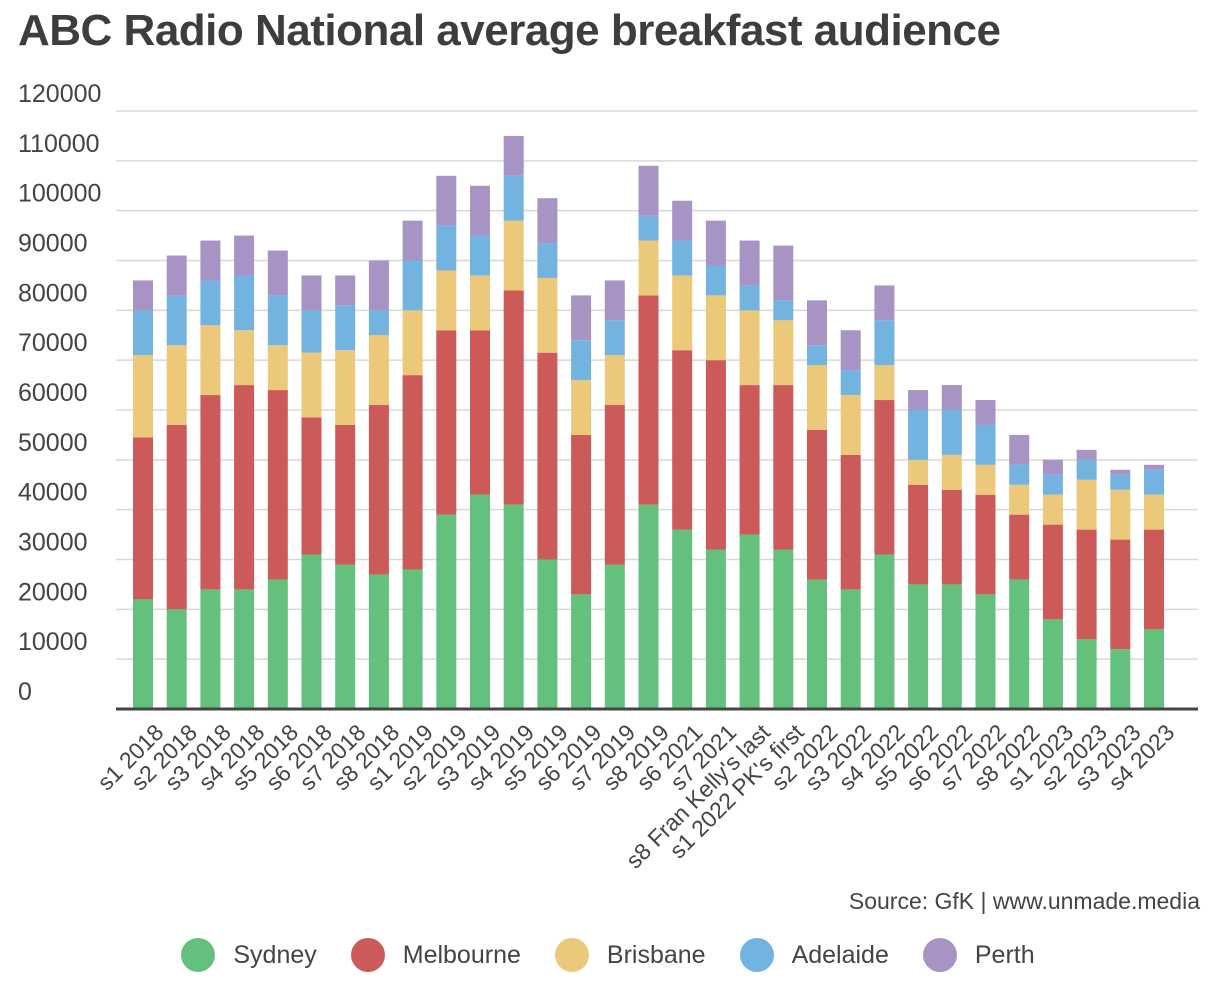 The width and height of the screenshot is (1216, 988). Describe the element at coordinates (53, 592) in the screenshot. I see `y-tick-label: 20000` at that location.